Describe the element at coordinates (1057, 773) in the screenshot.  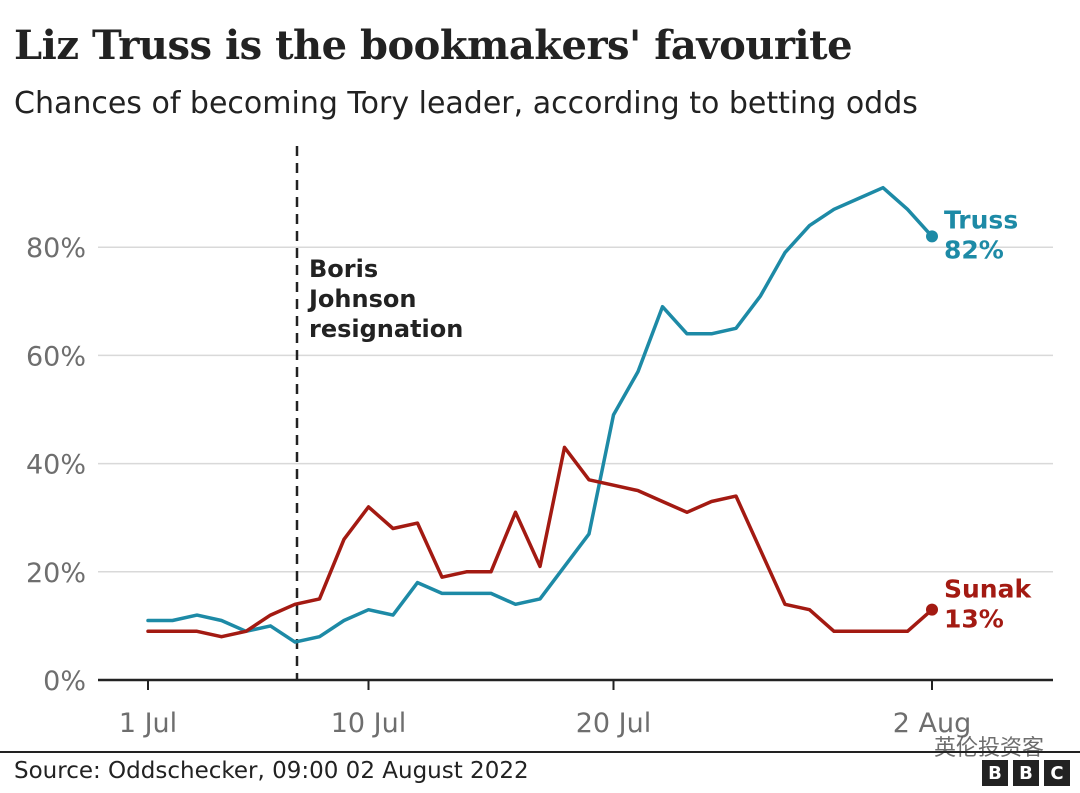
I see `logo-letter: C` at that location.